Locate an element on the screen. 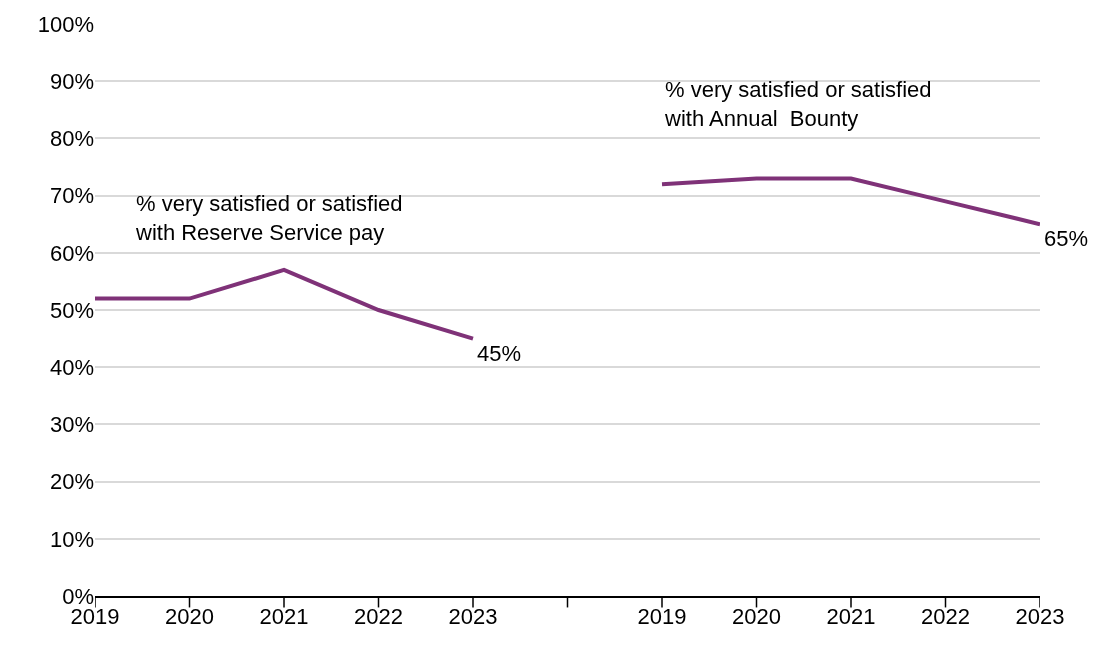  data-label: 65% is located at coordinates (1066, 238).